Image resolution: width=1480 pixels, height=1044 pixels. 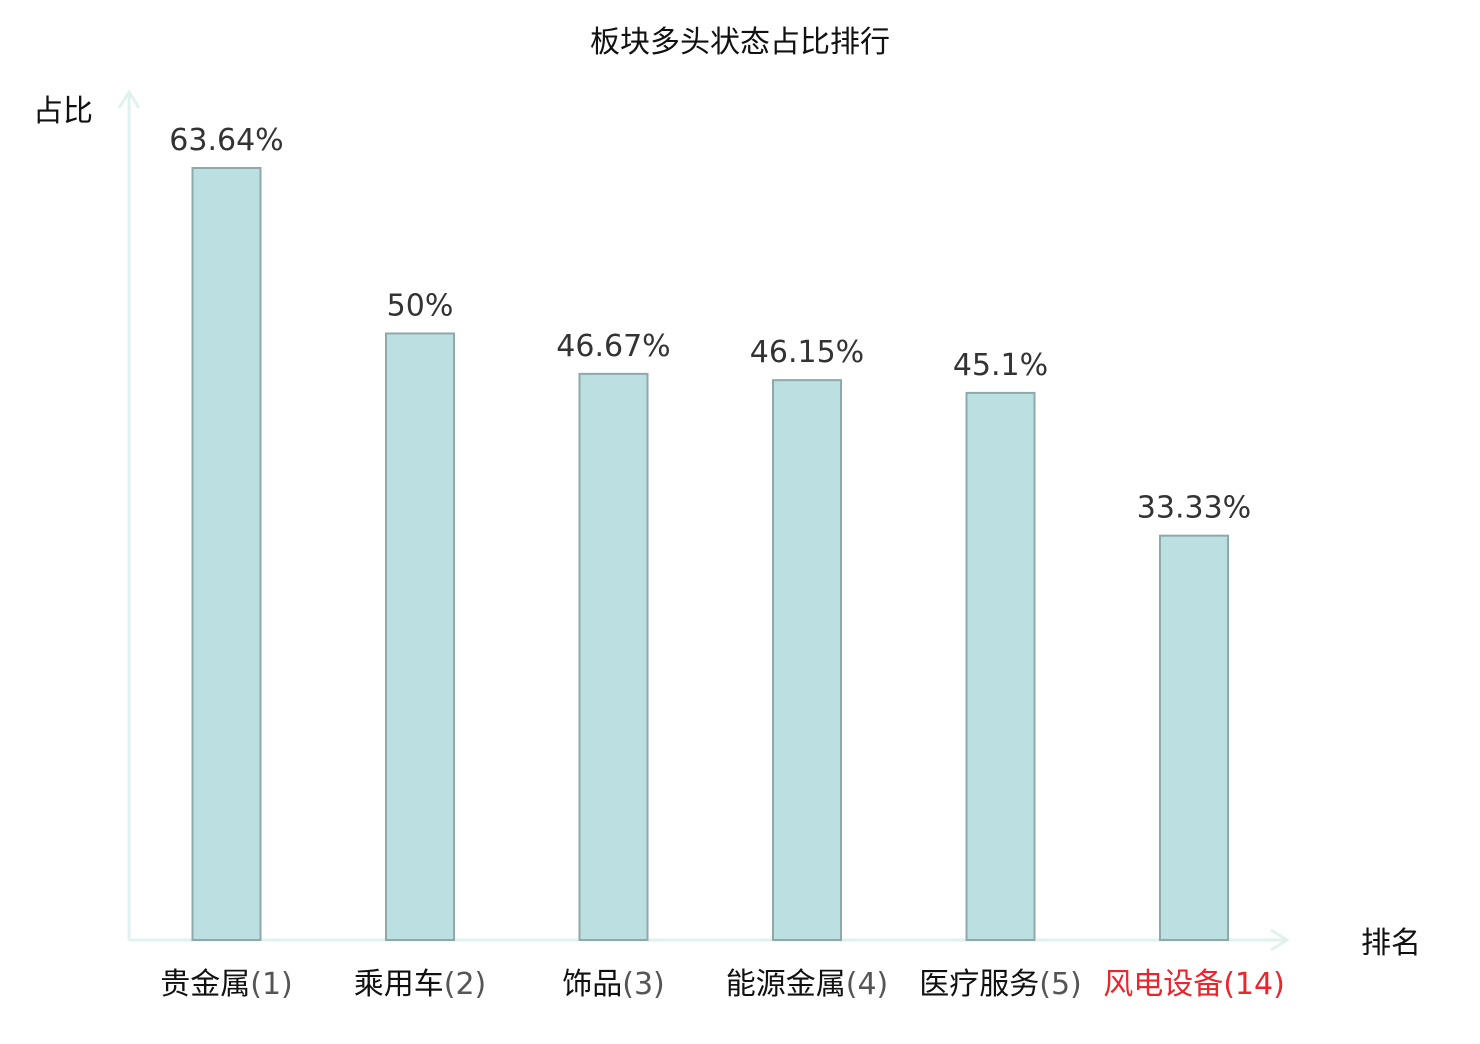 I want to click on category-name: 风电设备, so click(x=1163, y=984).